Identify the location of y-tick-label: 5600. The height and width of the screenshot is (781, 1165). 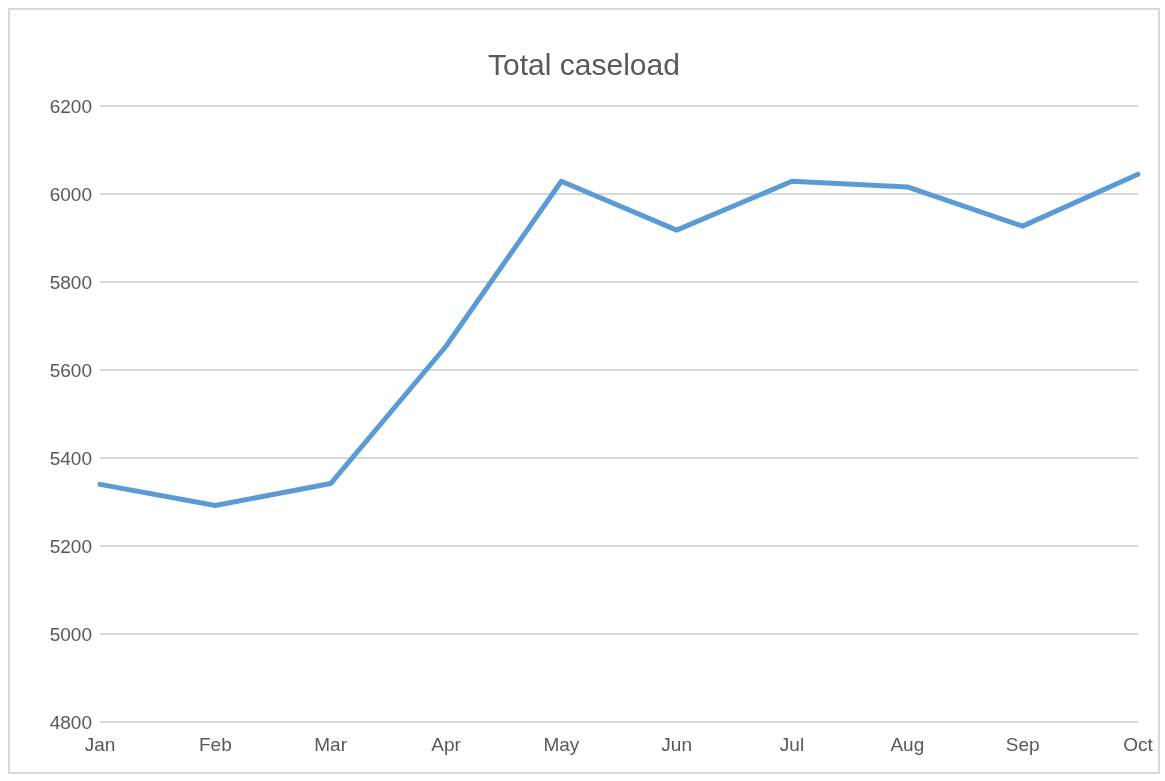
(70, 370).